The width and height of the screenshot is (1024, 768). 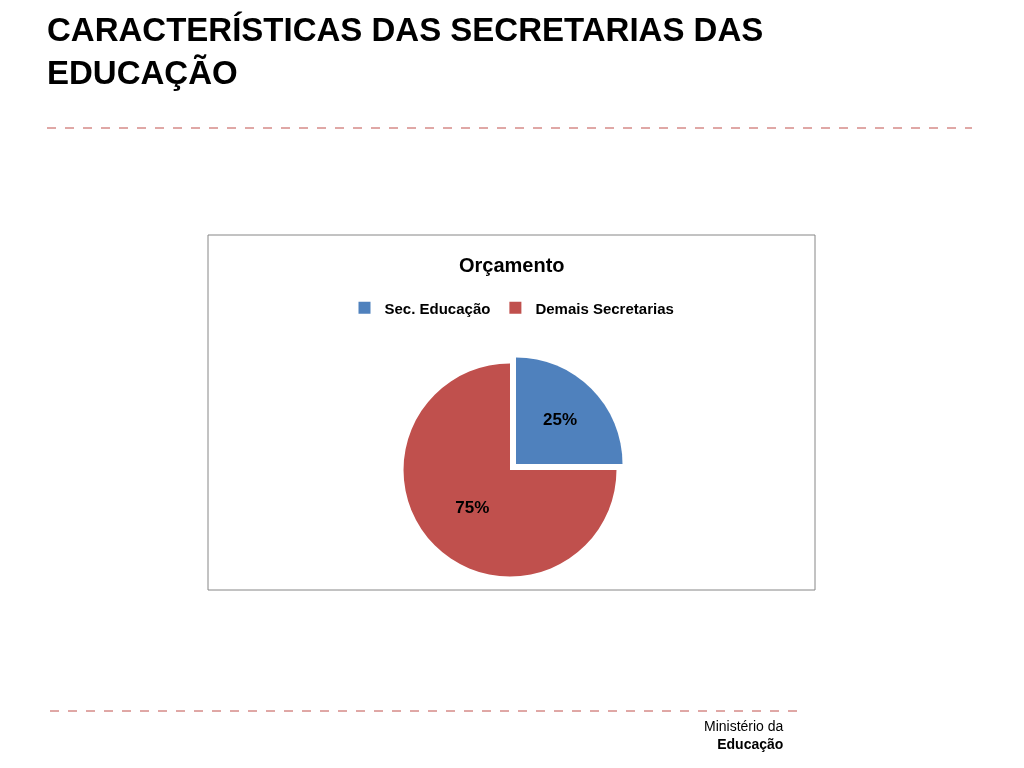 What do you see at coordinates (560, 420) in the screenshot?
I see `data-label: 25%` at bounding box center [560, 420].